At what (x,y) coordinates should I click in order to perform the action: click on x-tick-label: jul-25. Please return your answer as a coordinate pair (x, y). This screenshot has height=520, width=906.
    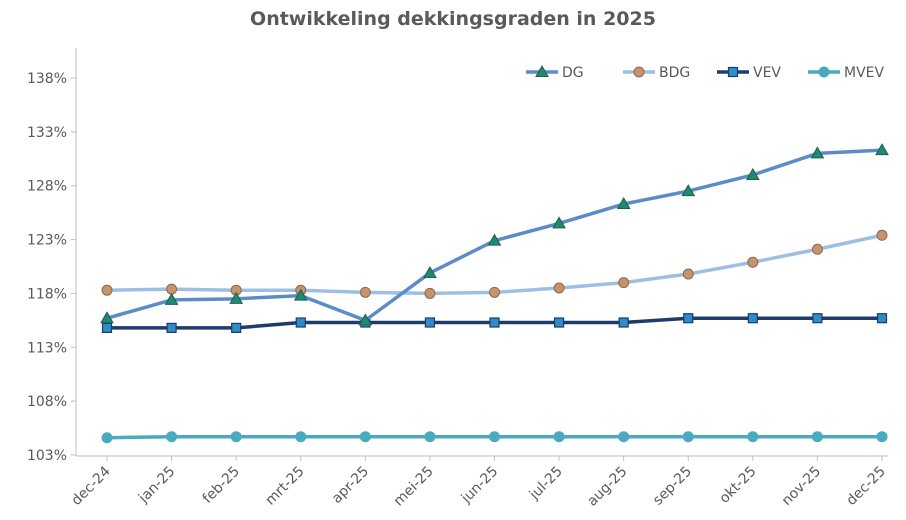
    Looking at the image, I should click on (546, 484).